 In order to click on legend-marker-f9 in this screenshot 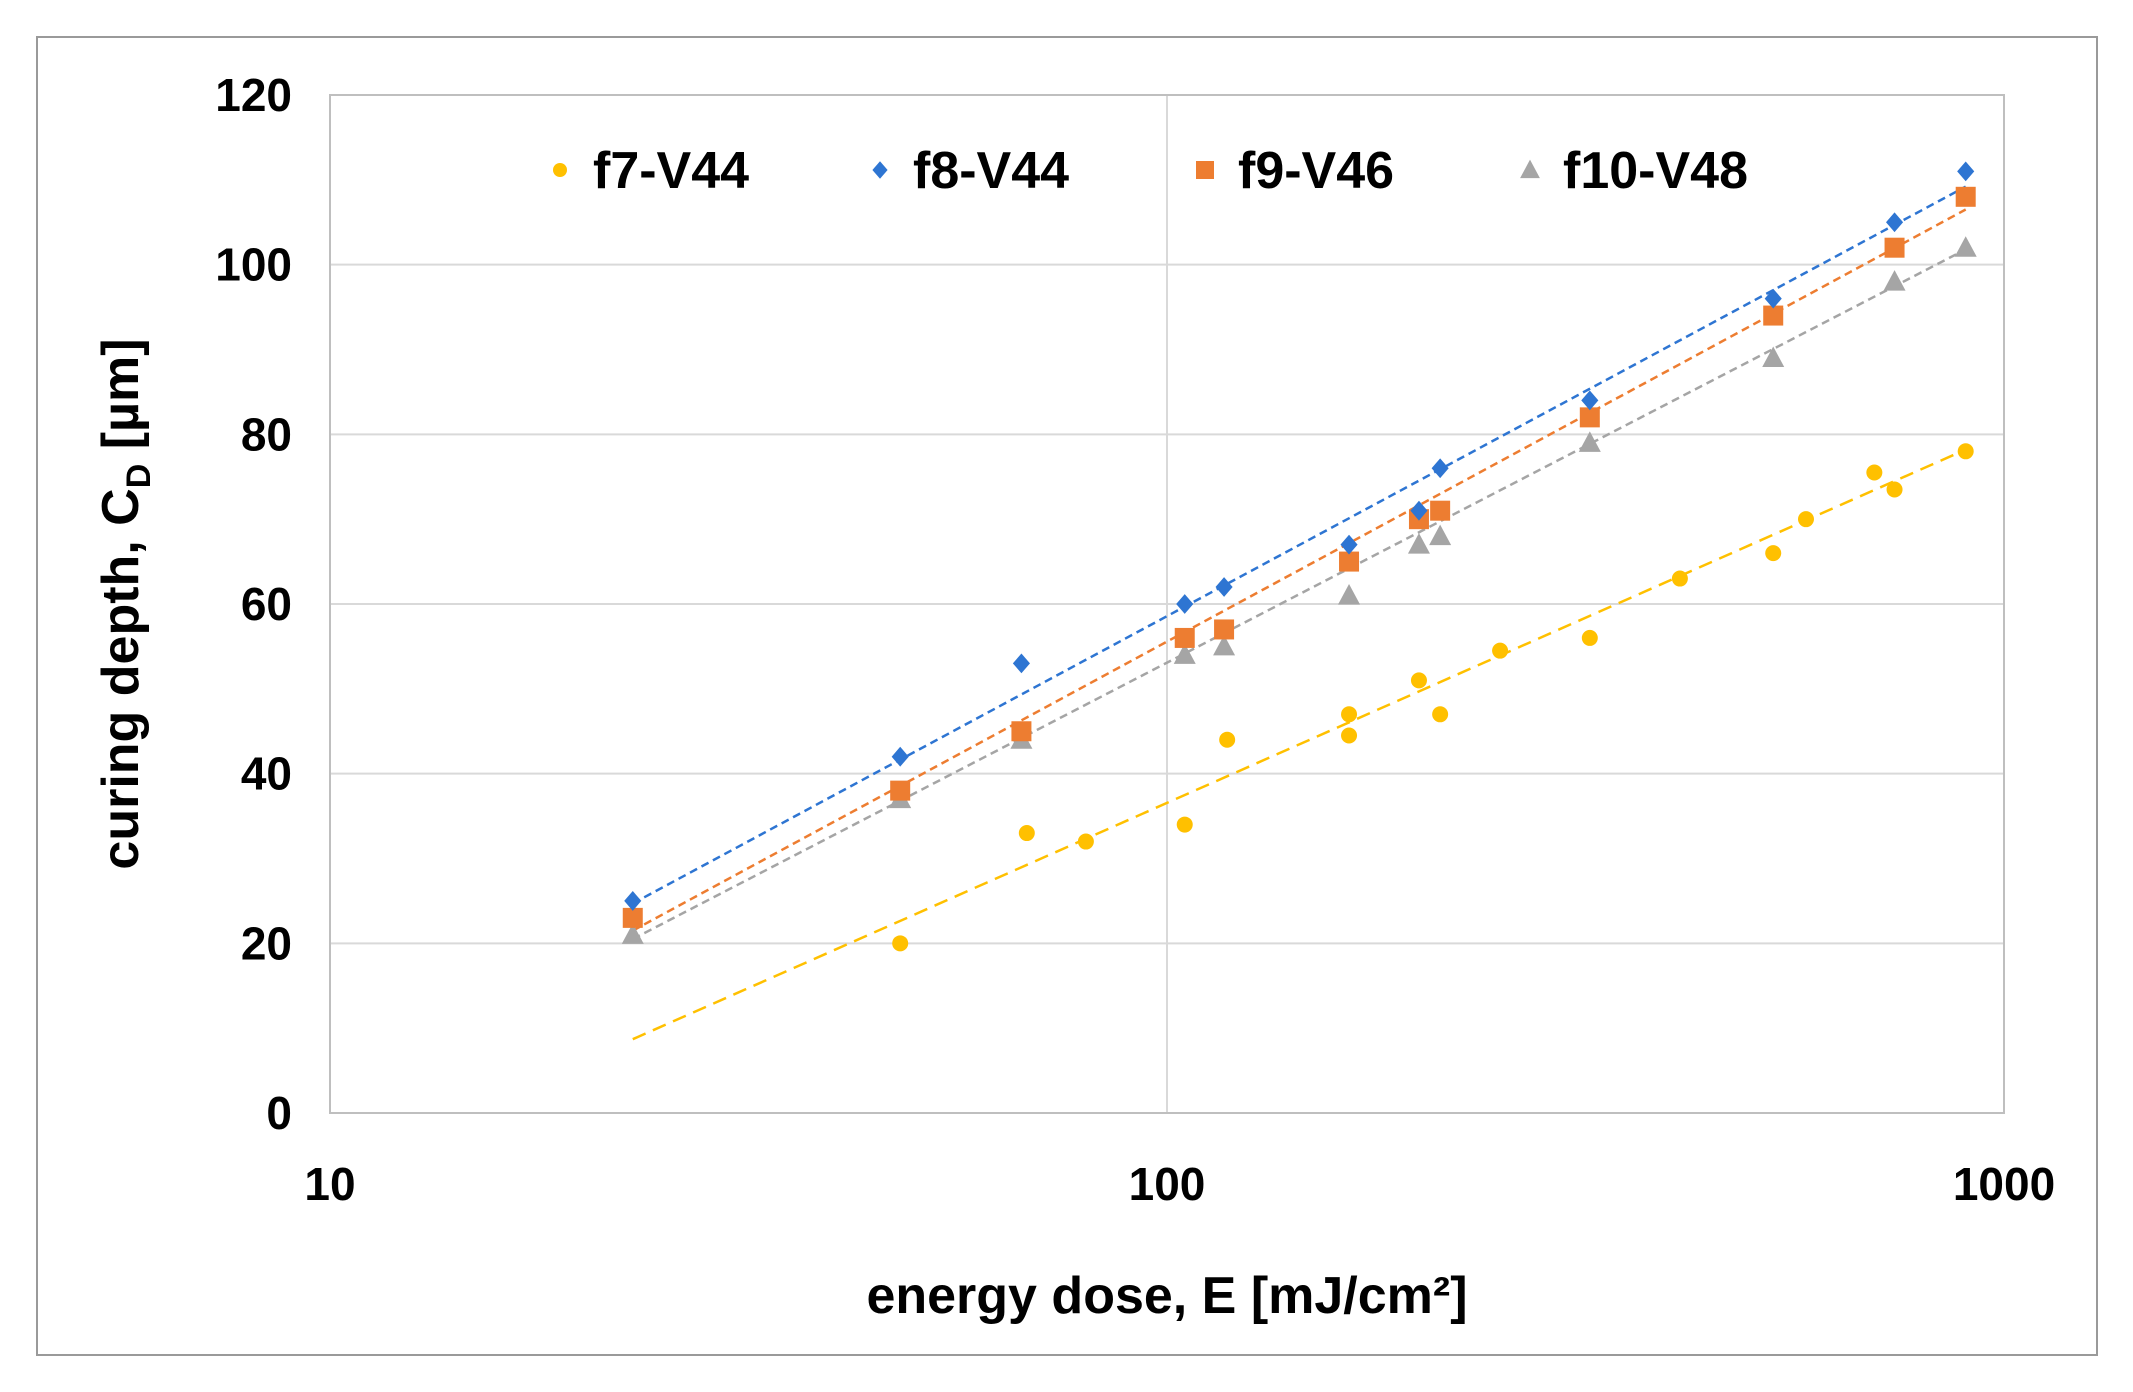, I will do `click(1205, 170)`.